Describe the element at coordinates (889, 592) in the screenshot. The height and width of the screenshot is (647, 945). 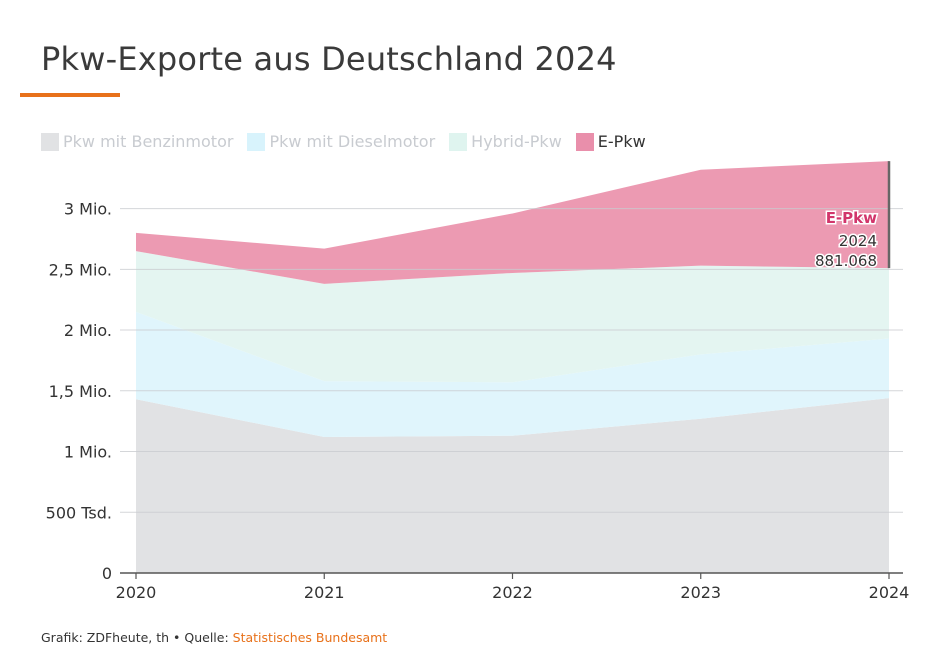
I see `x-tick-label: 2024` at that location.